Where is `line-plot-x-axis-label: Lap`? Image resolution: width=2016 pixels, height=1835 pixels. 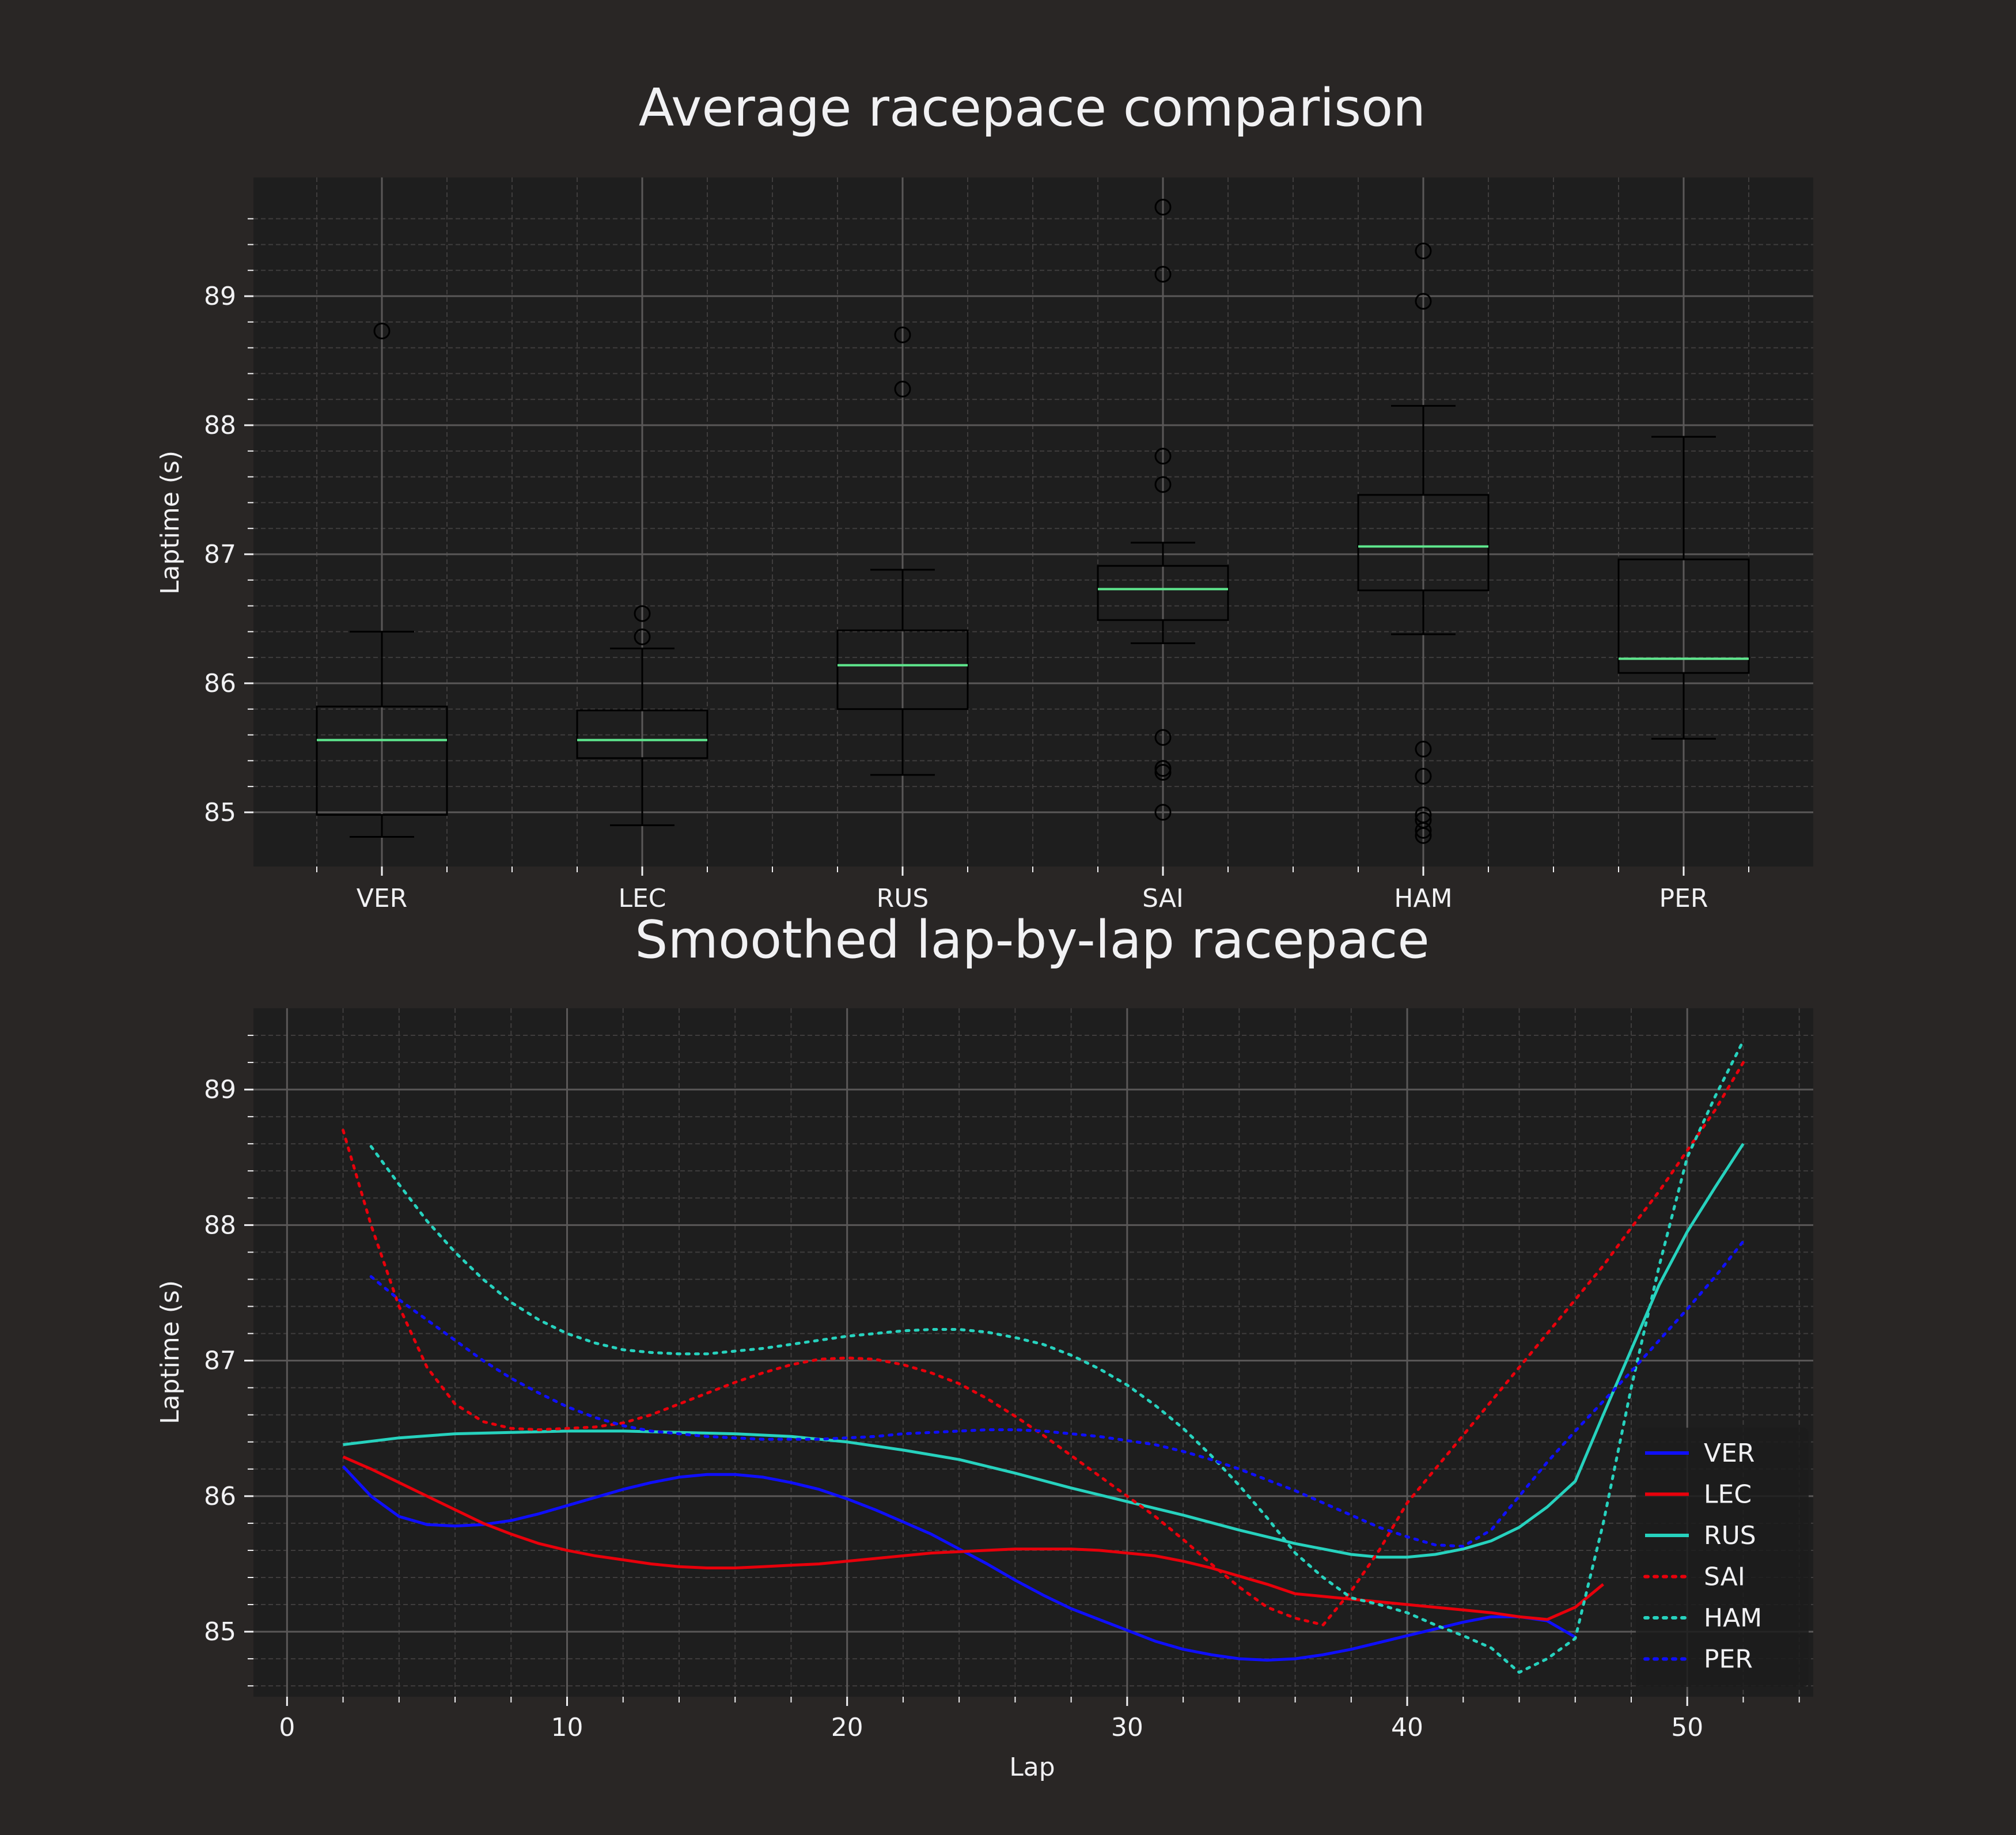 line-plot-x-axis-label: Lap is located at coordinates (1032, 1767).